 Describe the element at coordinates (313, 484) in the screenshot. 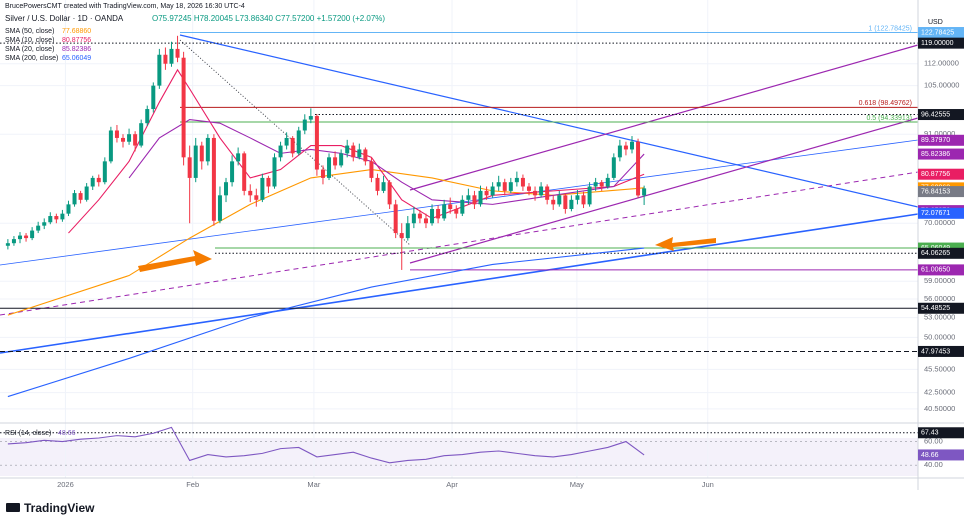

I see `x-tick-label: Mar` at that location.